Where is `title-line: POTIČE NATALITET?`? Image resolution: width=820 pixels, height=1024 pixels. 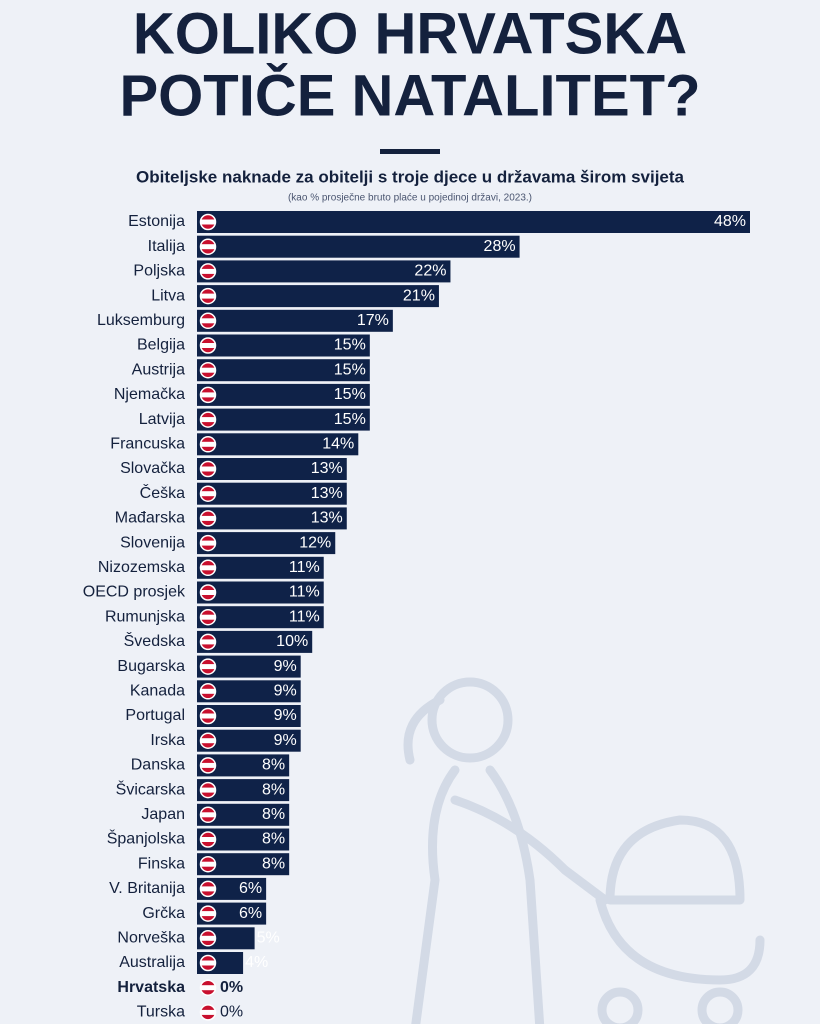 title-line: POTIČE NATALITET? is located at coordinates (409, 95).